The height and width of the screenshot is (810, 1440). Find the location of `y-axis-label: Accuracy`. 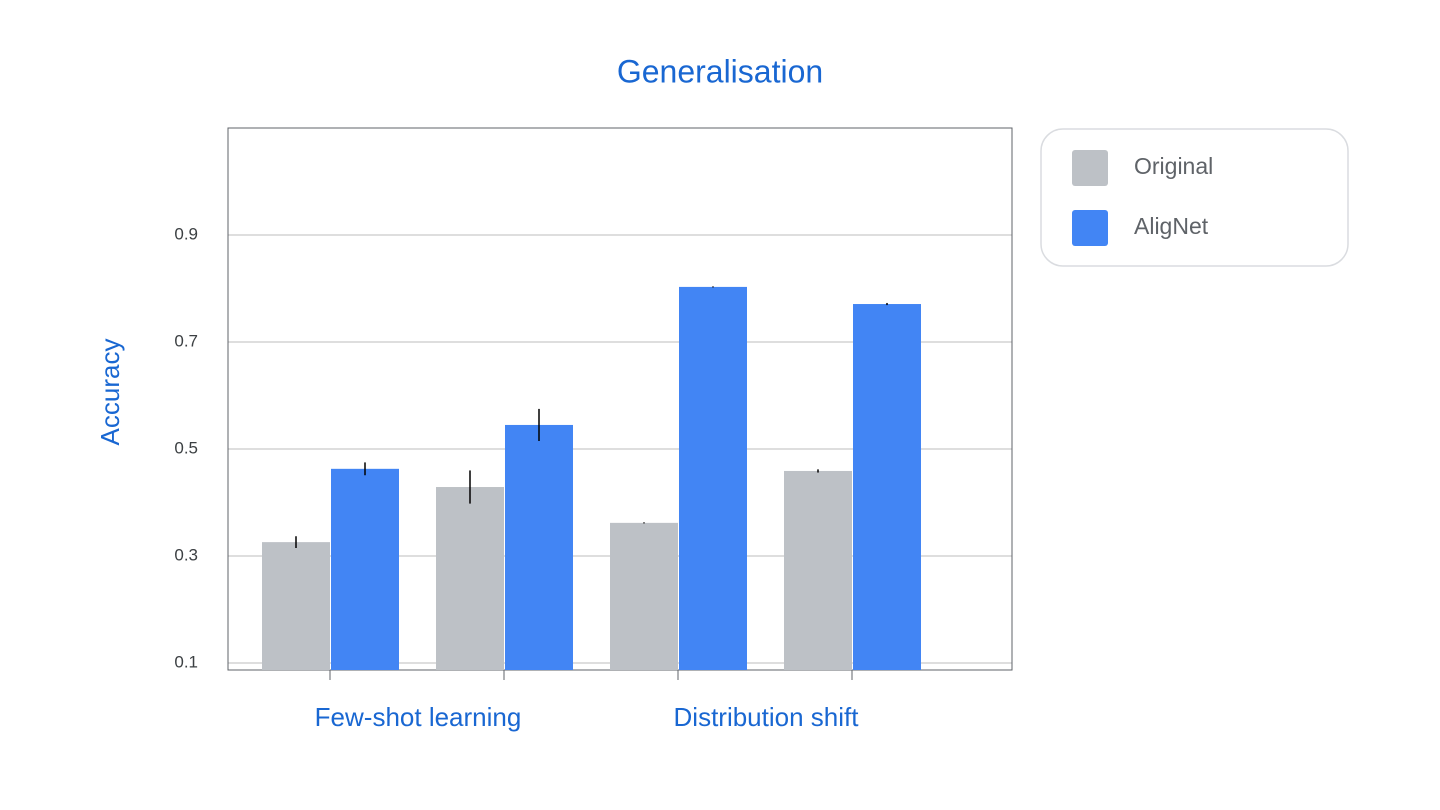

y-axis-label: Accuracy is located at coordinates (110, 392).